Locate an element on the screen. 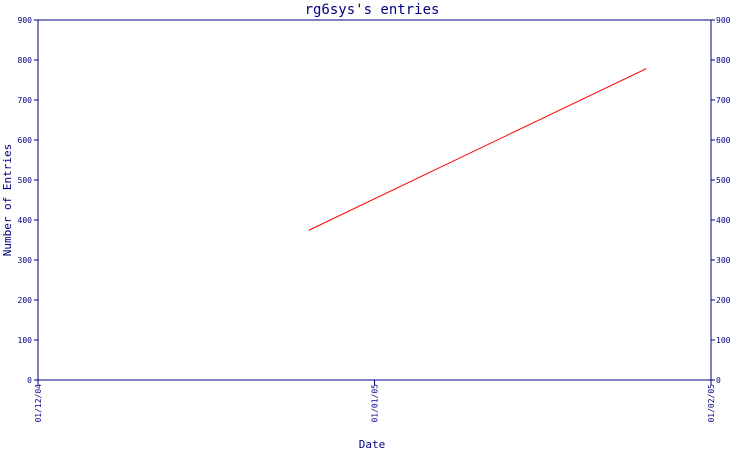 The image size is (750, 450). y-axis-right: 0 100 200 300 400 500 600 700 800 900 is located at coordinates (721, 200).